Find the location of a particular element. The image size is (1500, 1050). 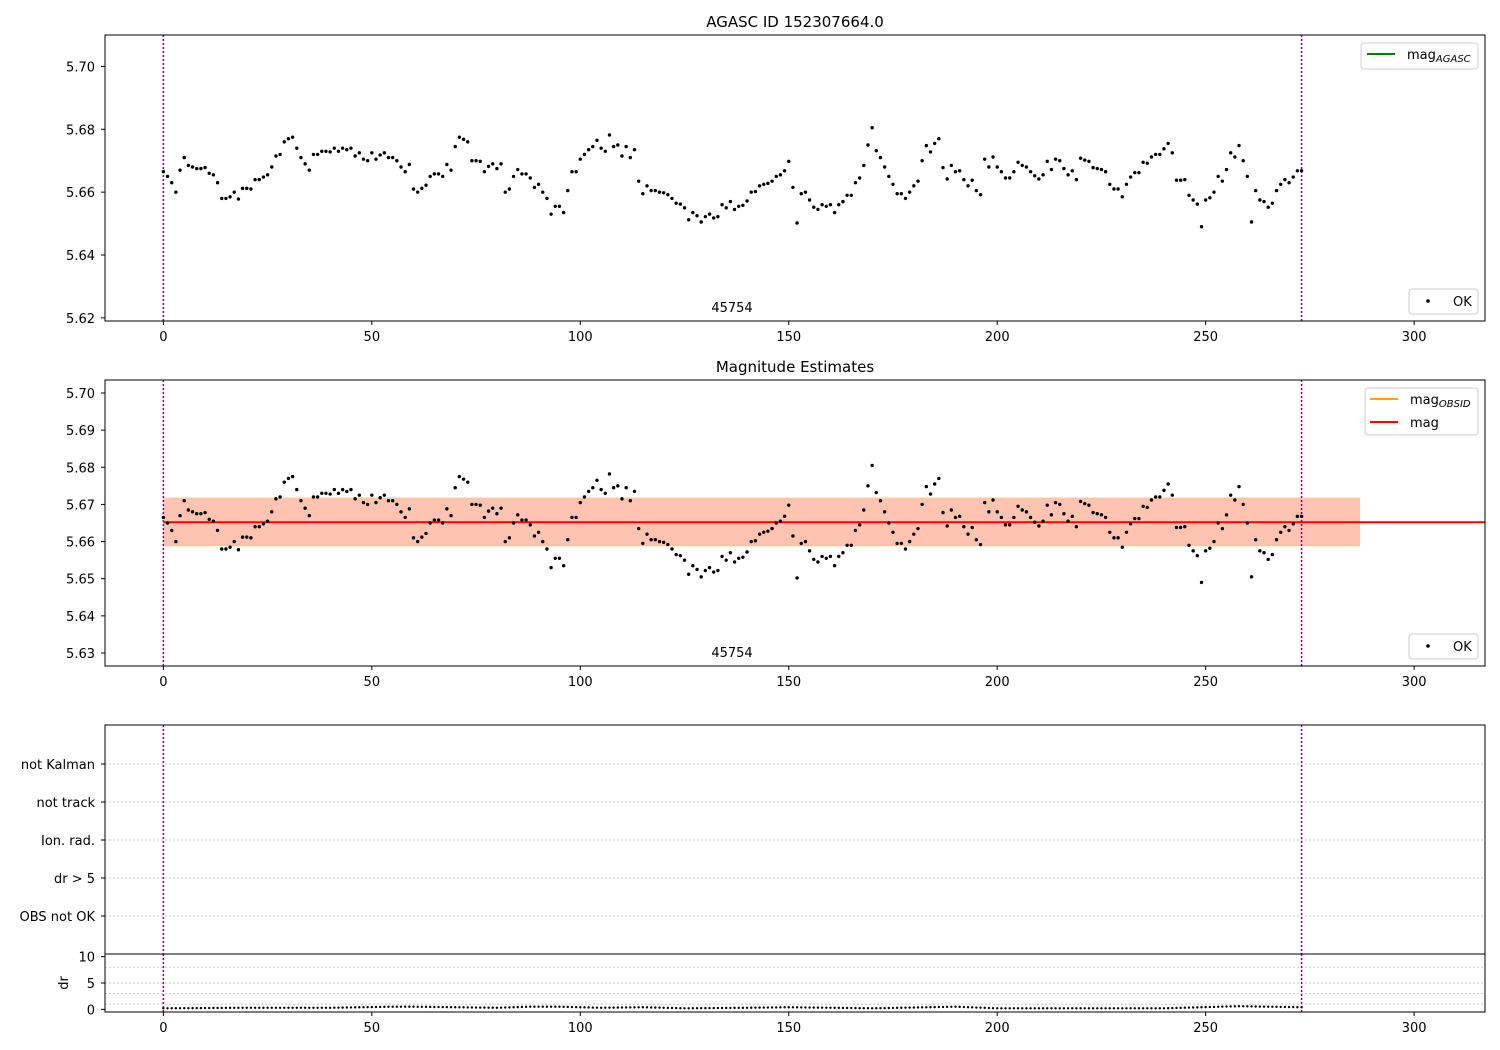

legend-label-ok: OK is located at coordinates (1462, 302).